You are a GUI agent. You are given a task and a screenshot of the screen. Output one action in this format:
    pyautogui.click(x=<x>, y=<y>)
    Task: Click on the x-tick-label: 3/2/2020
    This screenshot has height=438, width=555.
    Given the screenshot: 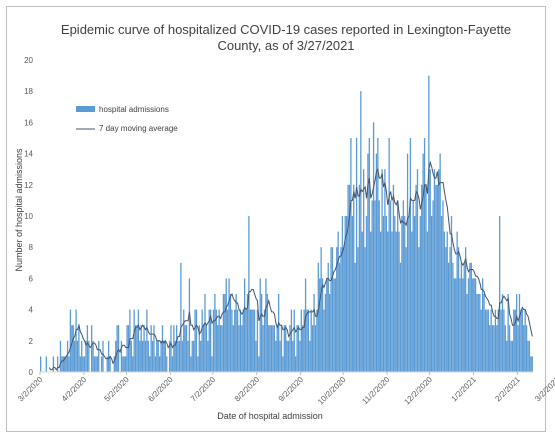 What is the action you would take?
    pyautogui.click(x=30, y=389)
    